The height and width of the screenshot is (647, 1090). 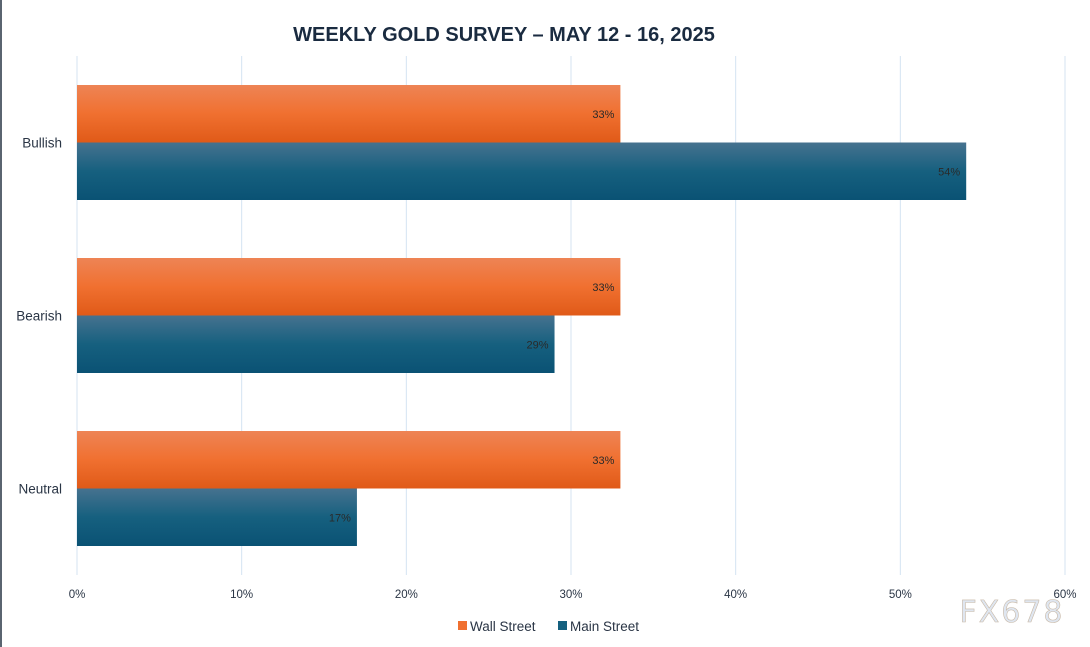 I want to click on legend-label: Main Street, so click(x=604, y=626).